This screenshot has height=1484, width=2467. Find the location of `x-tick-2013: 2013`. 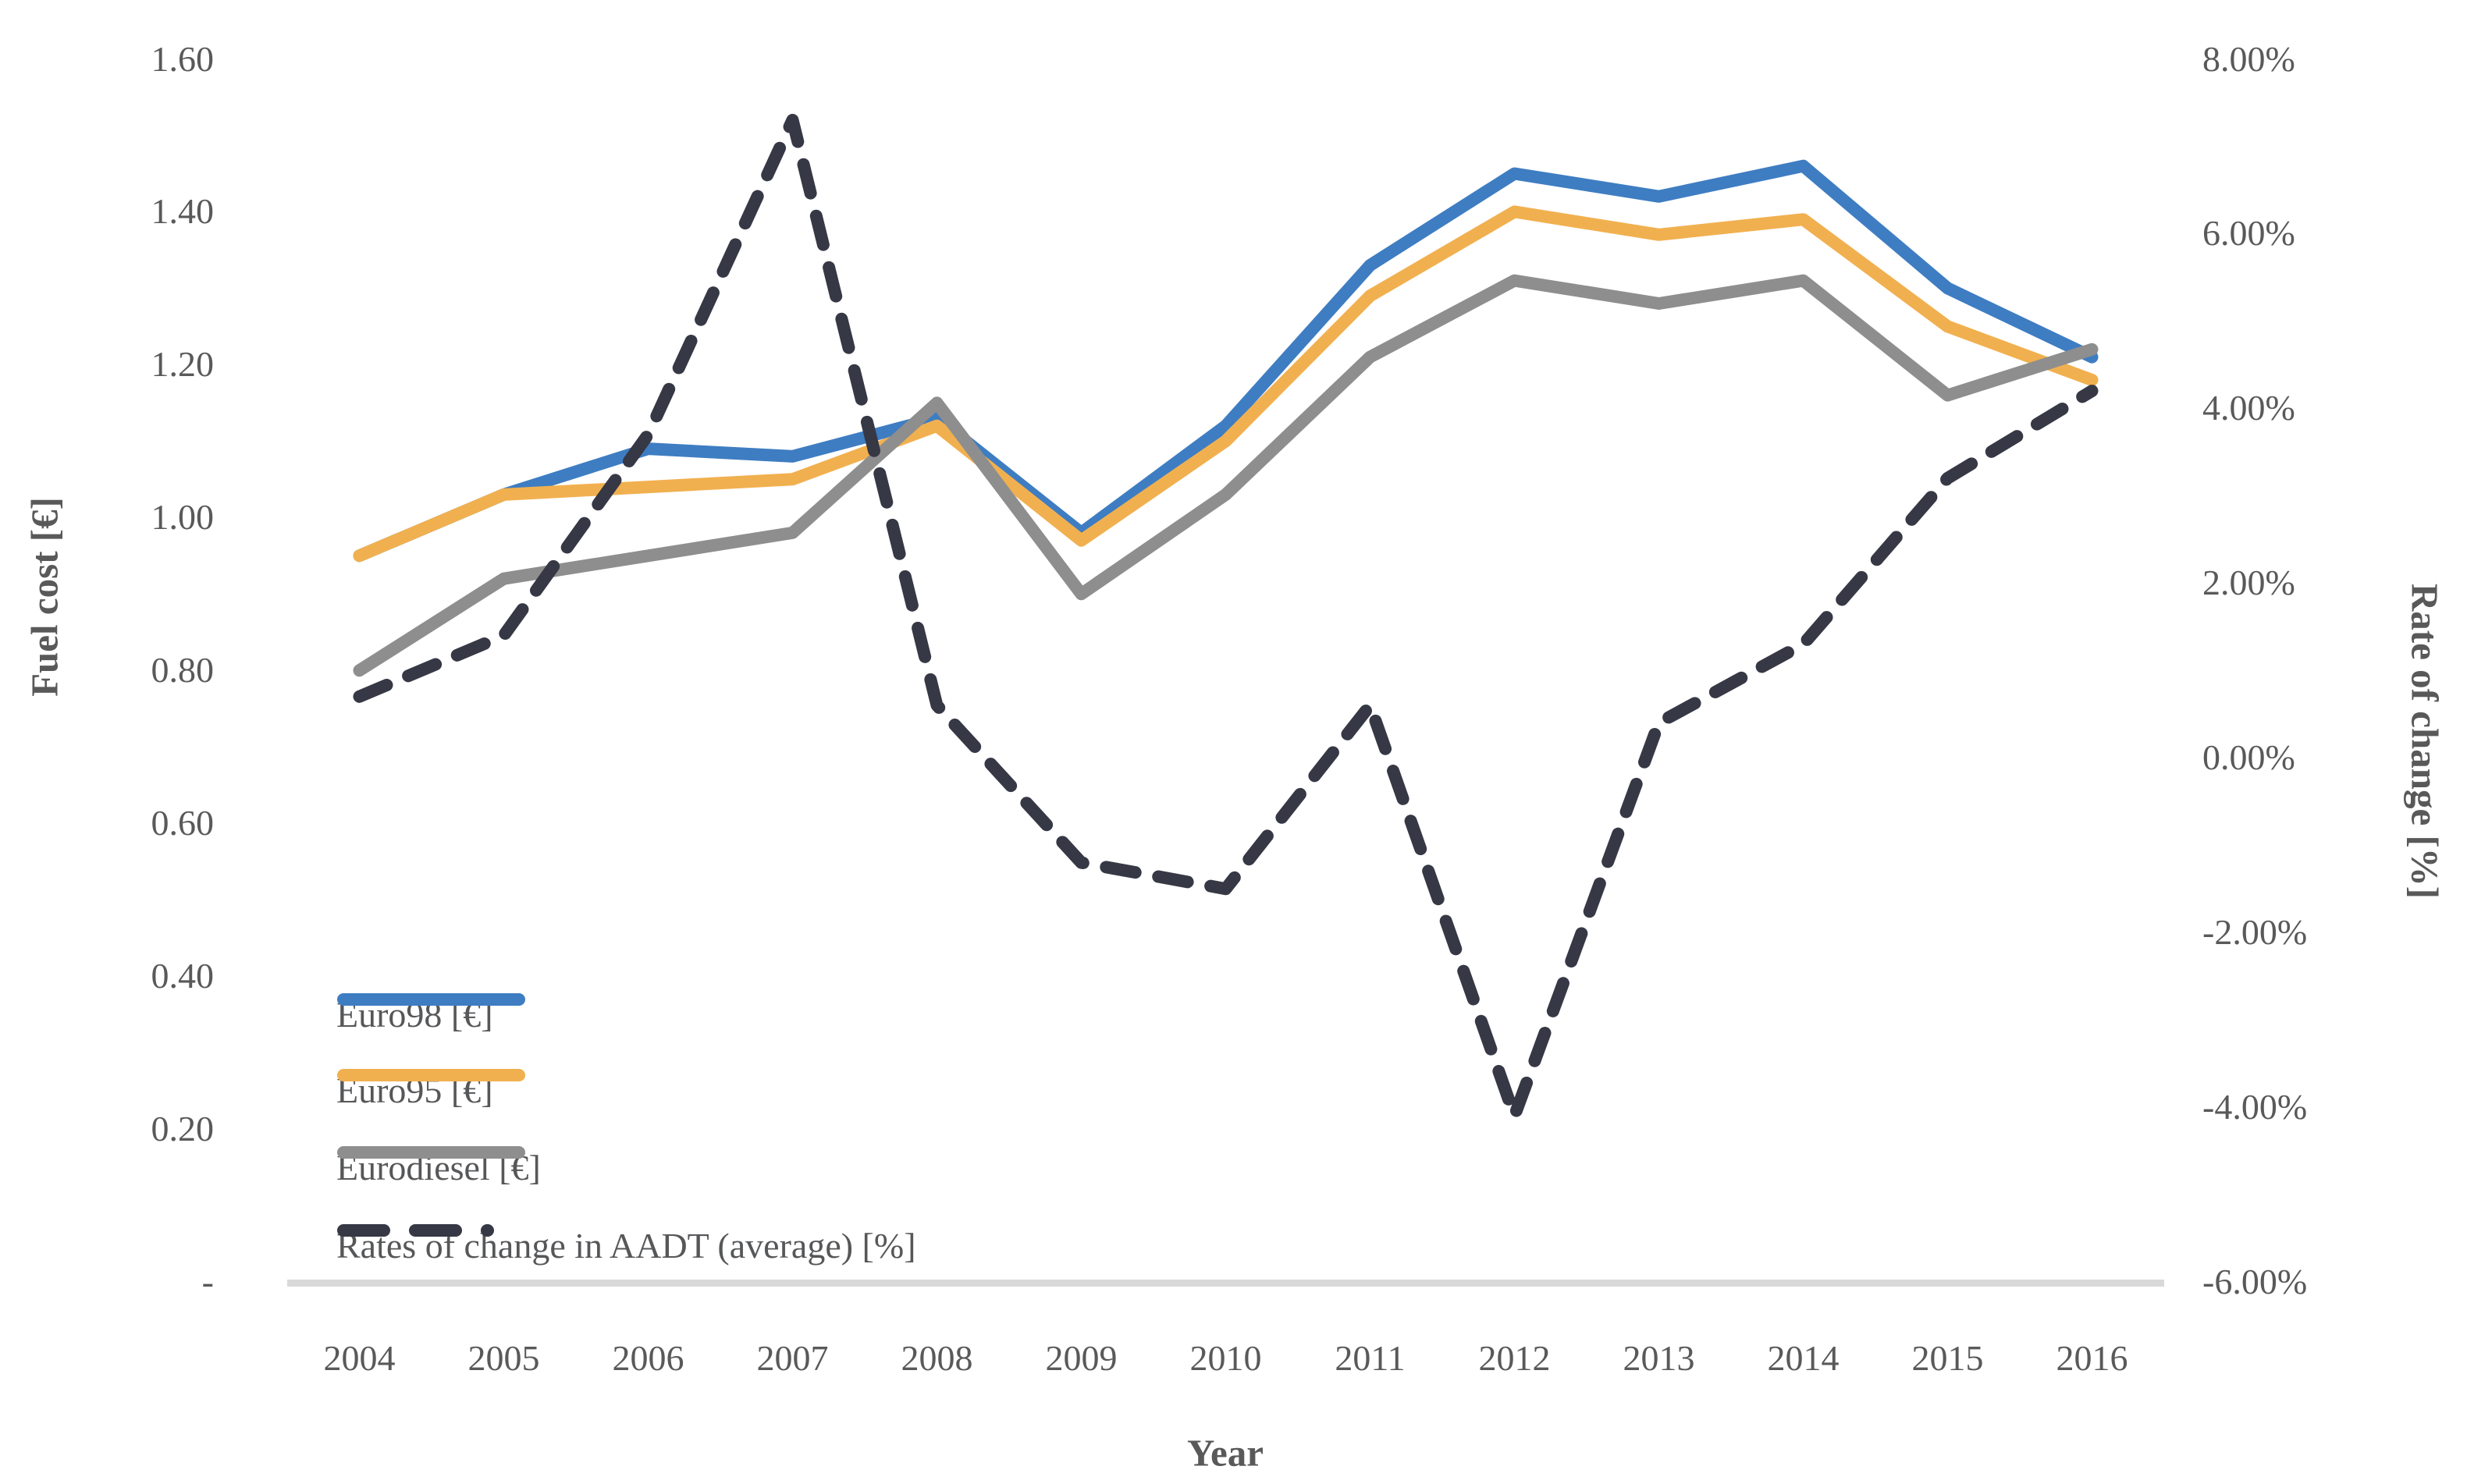

x-tick-2013: 2013 is located at coordinates (1659, 1358).